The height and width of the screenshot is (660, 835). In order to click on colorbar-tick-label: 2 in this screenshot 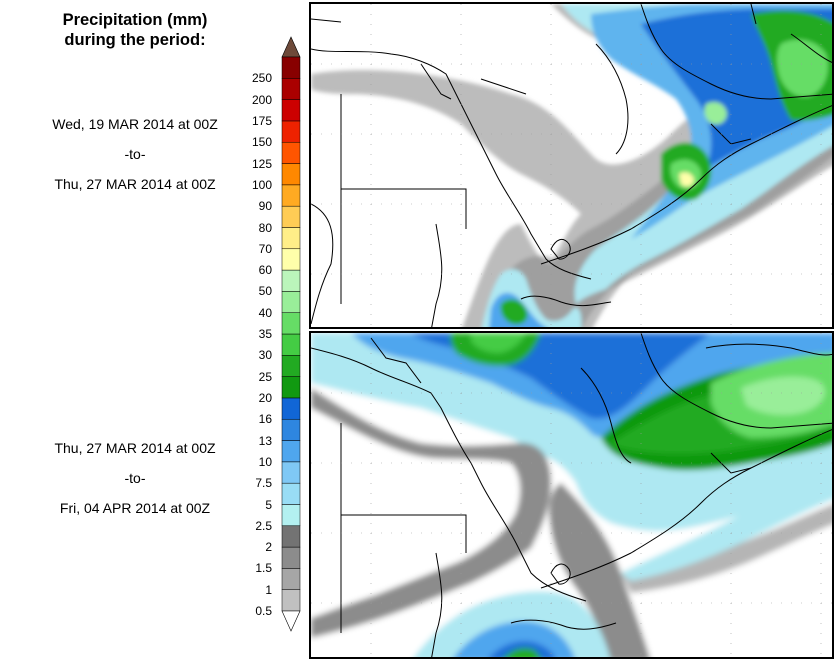, I will do `click(268, 547)`.